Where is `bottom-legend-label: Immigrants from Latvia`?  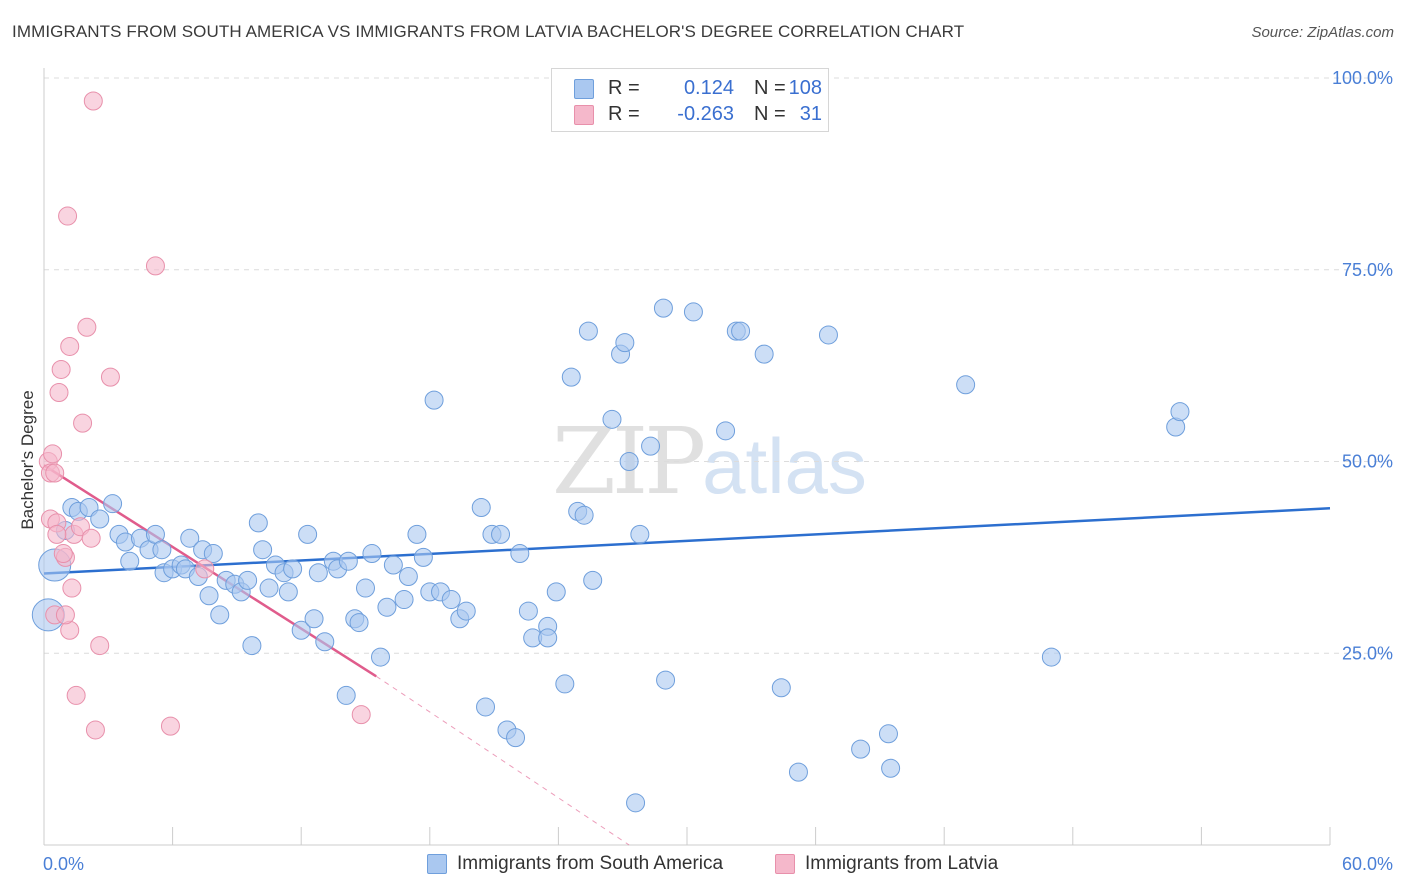
bottom-legend-label: Immigrants from Latvia is located at coordinates (902, 863).